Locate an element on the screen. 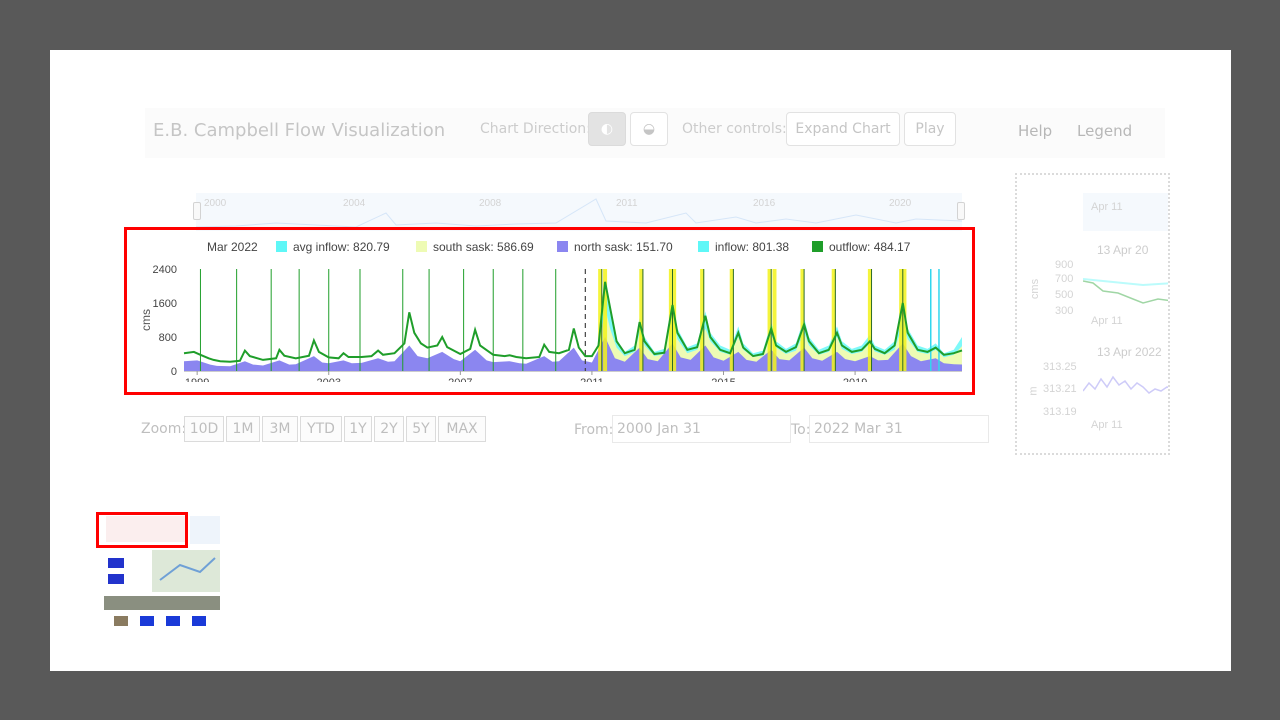  legend-entry: outflow: 484.17 is located at coordinates (870, 247).